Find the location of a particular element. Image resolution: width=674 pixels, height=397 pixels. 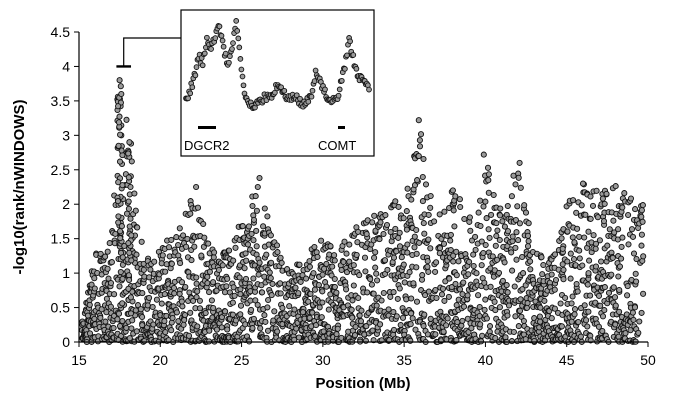

comt-bar is located at coordinates (341, 127).